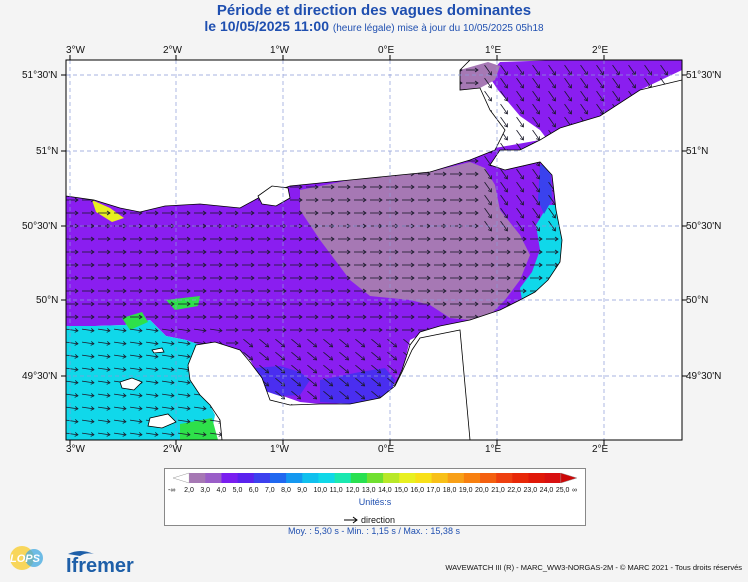 The height and width of the screenshot is (582, 748). I want to click on legend-tick-label: 20,0, so click(482, 490).